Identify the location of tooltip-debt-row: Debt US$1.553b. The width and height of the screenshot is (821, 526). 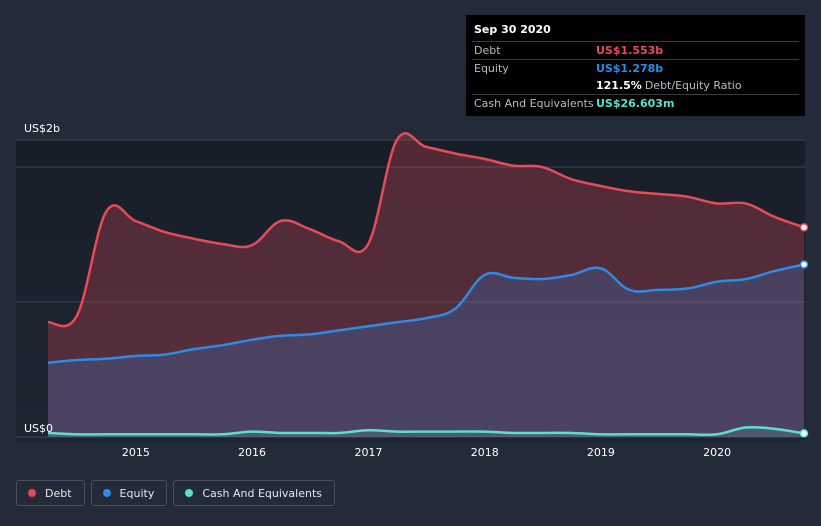
(635, 50).